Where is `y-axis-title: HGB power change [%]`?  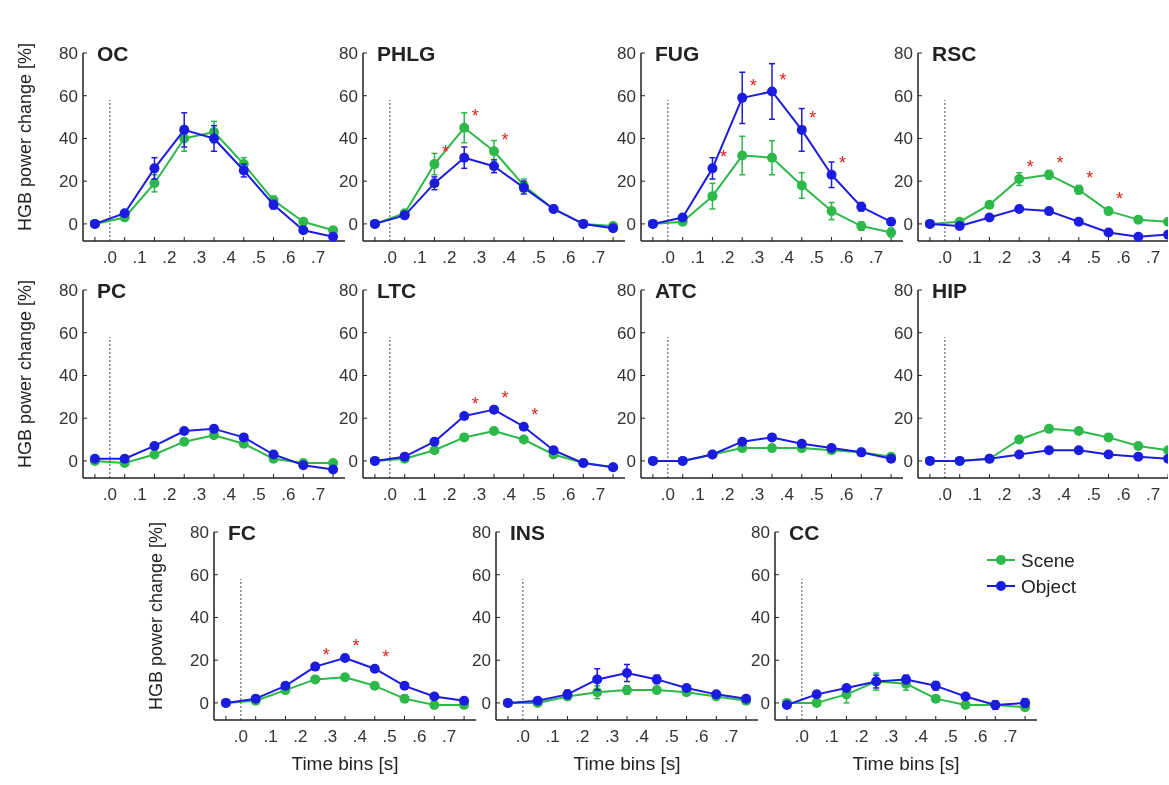 y-axis-title: HGB power change [%] is located at coordinates (25, 374).